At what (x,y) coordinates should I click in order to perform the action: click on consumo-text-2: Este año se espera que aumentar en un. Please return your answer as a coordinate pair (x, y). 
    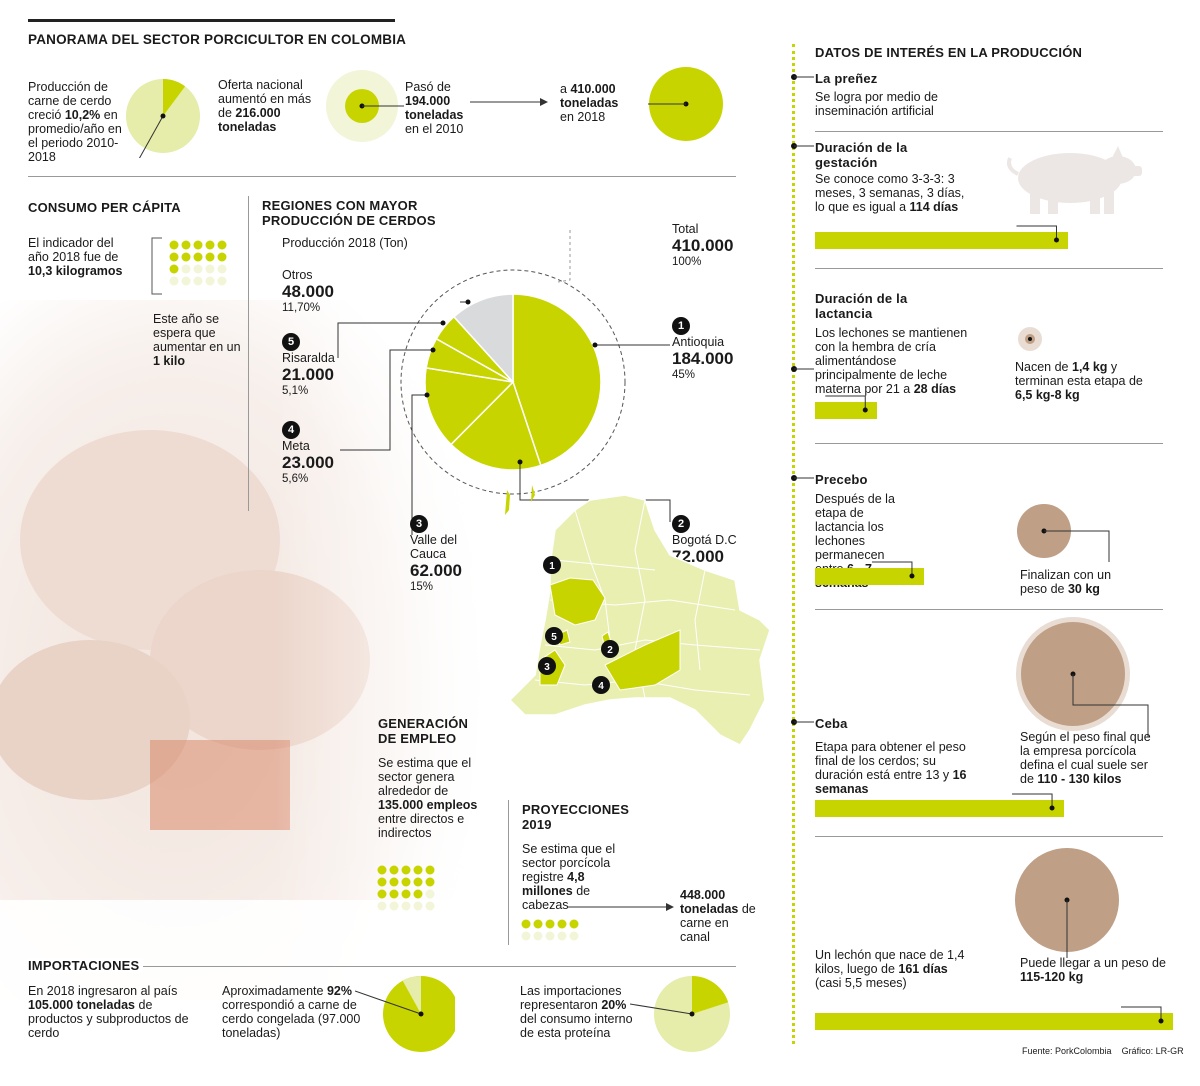
    Looking at the image, I should click on (197, 333).